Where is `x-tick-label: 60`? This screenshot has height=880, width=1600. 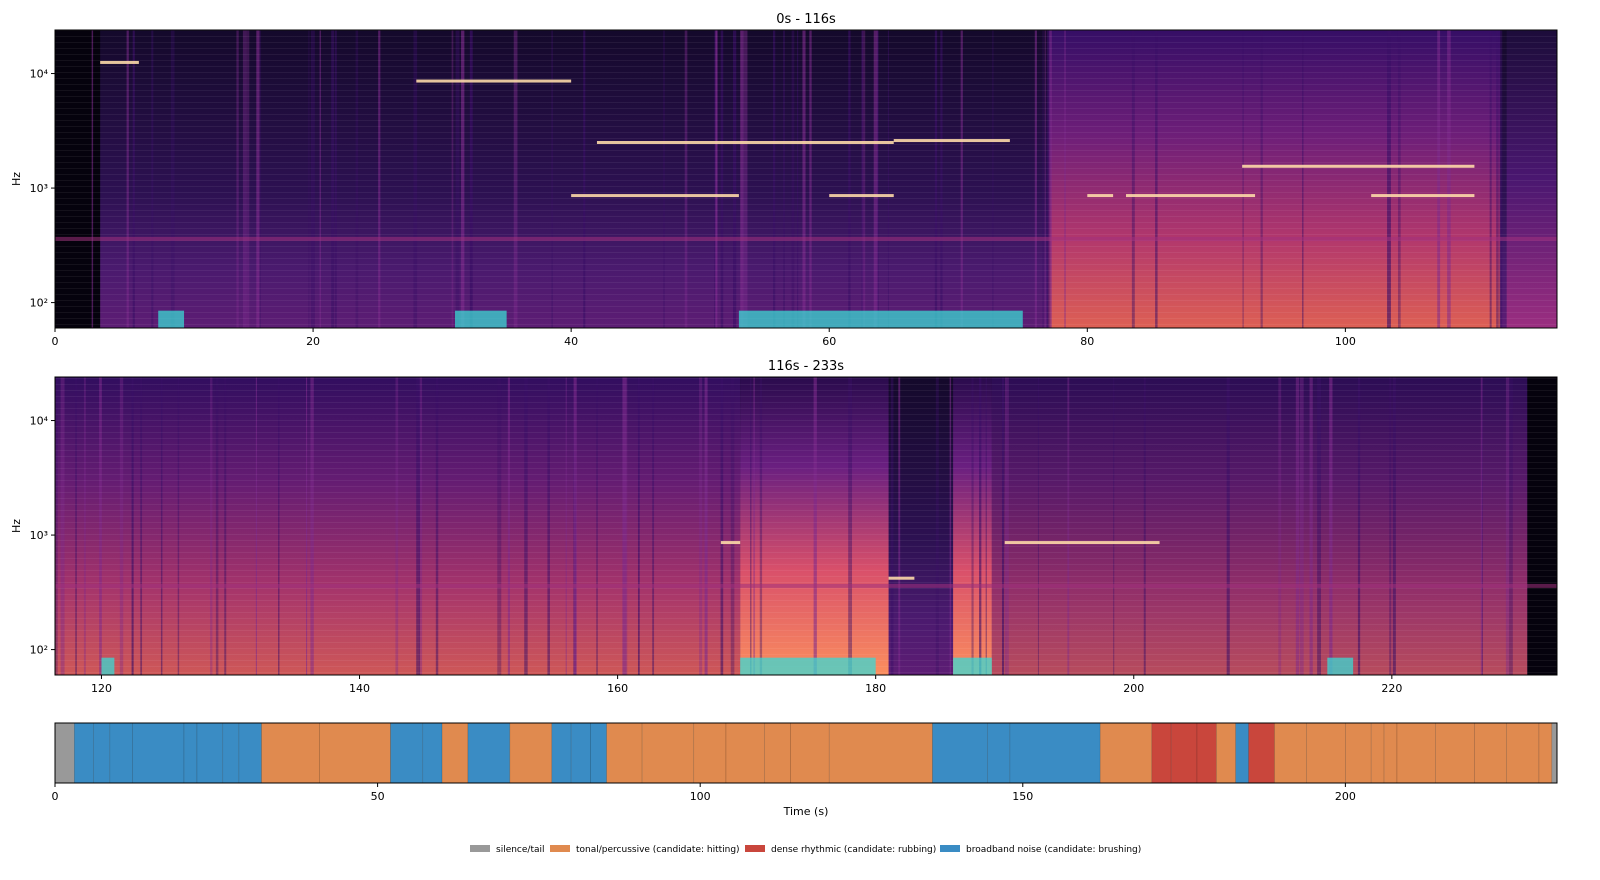 x-tick-label: 60 is located at coordinates (829, 341).